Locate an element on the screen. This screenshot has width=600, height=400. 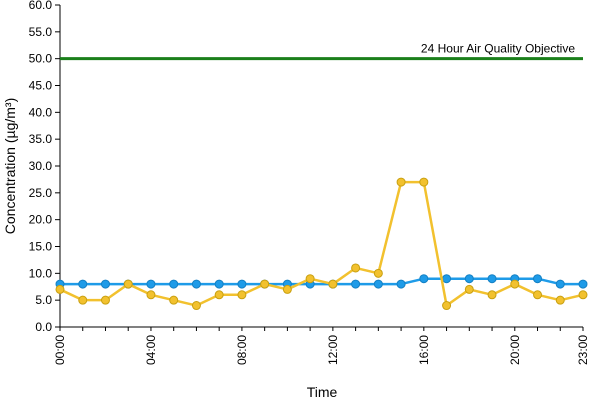
y-tick-label: 30.0 is located at coordinates (41, 166).